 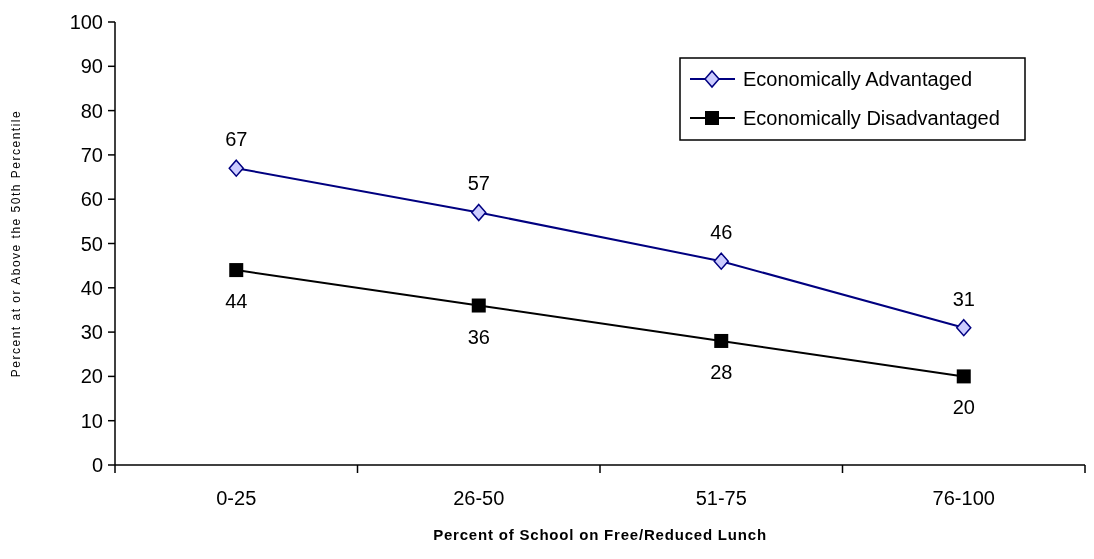 What do you see at coordinates (478, 183) in the screenshot?
I see `data-label: 57` at bounding box center [478, 183].